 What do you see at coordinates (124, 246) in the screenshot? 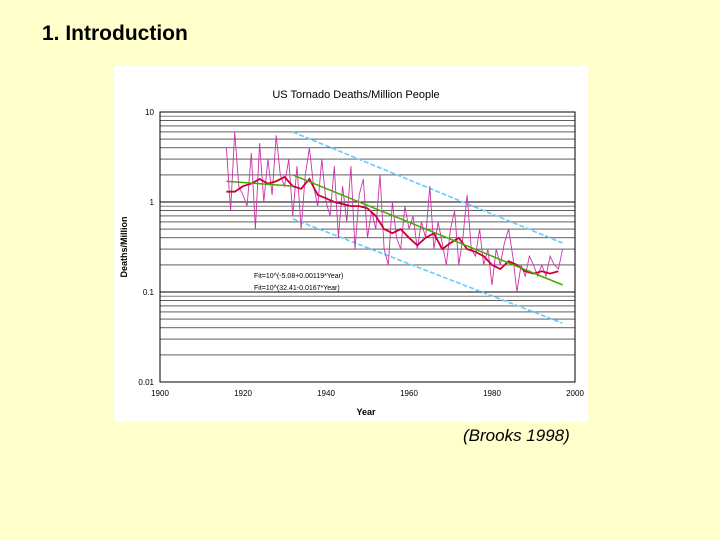
I see `y-axis-label: Deaths/Million` at bounding box center [124, 246].